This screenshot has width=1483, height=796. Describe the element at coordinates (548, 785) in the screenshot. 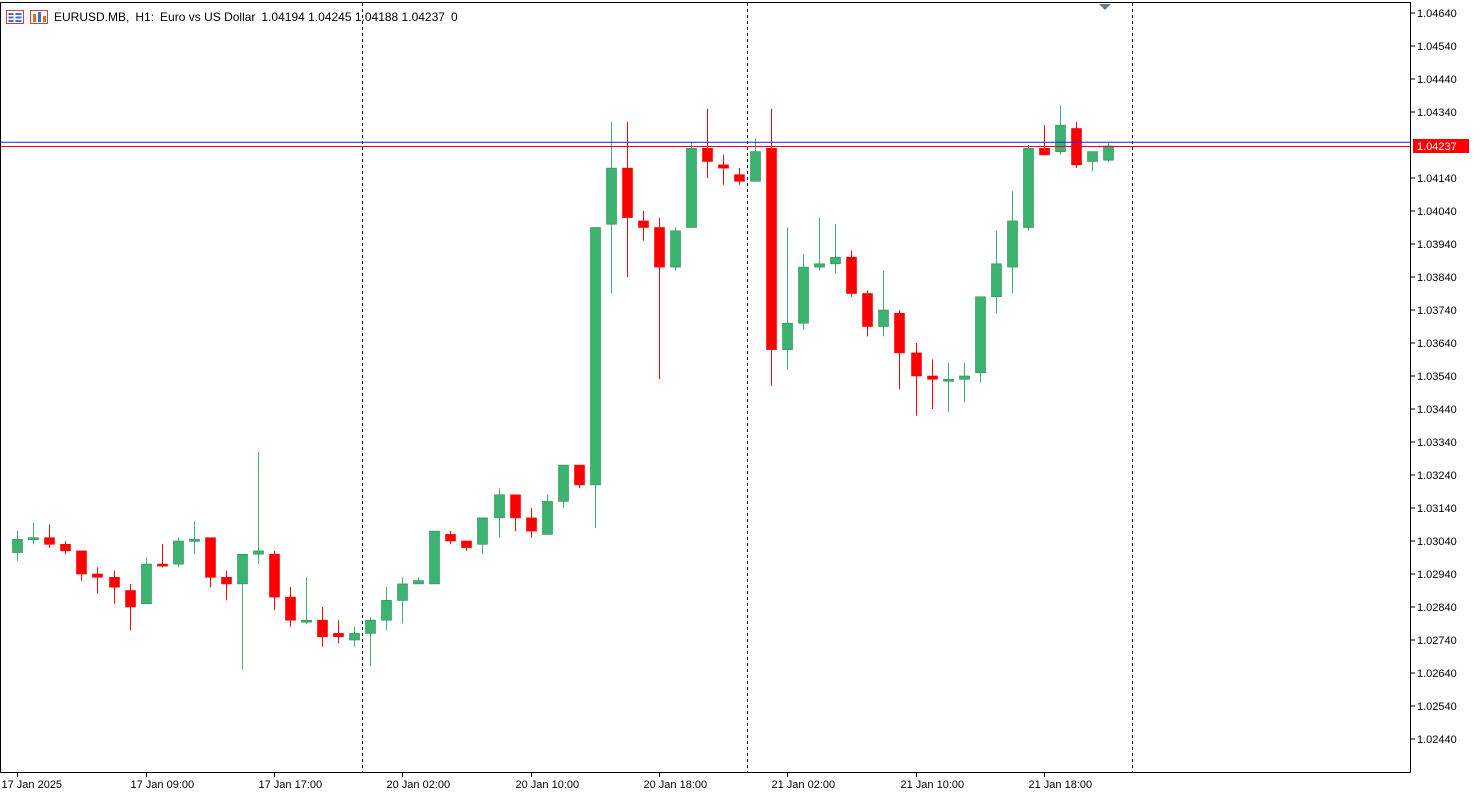

I see `time-tick-label: 20 Jan 10:00` at that location.